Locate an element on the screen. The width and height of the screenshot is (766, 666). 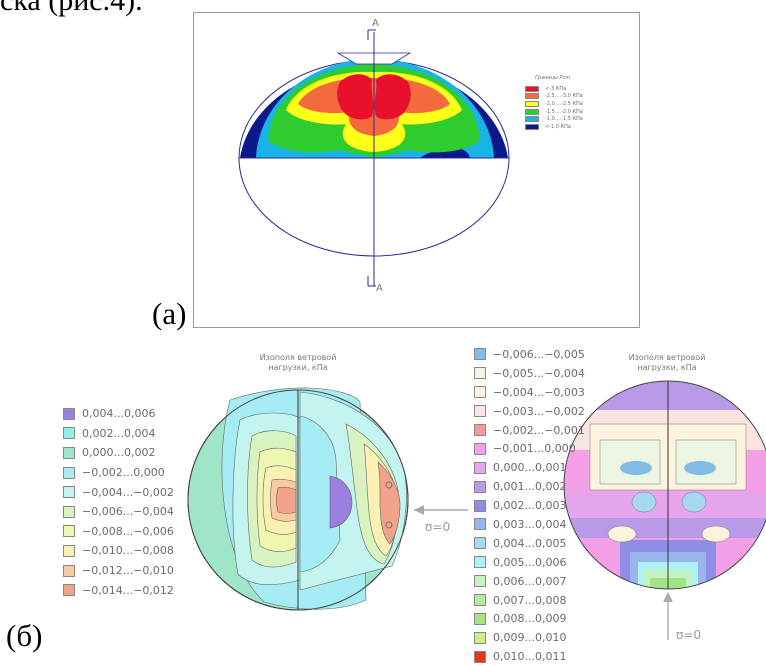
legend-right-label: 0,008...0,009 is located at coordinates (530, 619).